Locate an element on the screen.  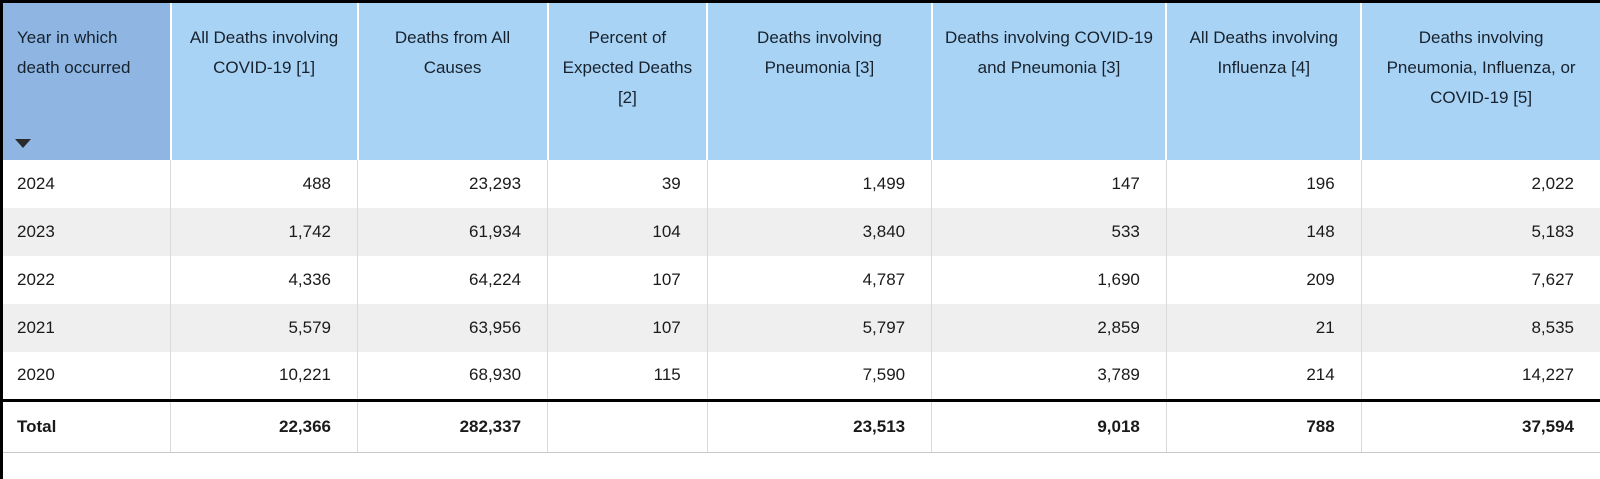
table-row: 2024 488 23,293 39 1,499 147 196 2,022 is located at coordinates (801, 184).